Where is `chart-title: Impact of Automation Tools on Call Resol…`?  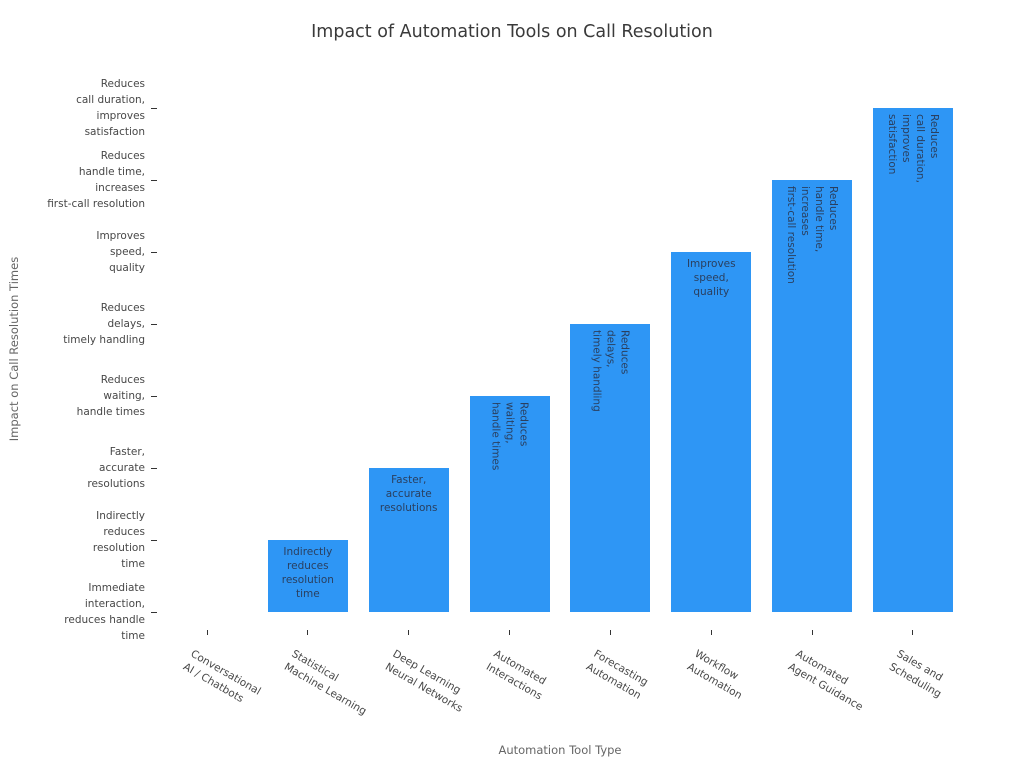
chart-title: Impact of Automation Tools on Call Resol… is located at coordinates (512, 32).